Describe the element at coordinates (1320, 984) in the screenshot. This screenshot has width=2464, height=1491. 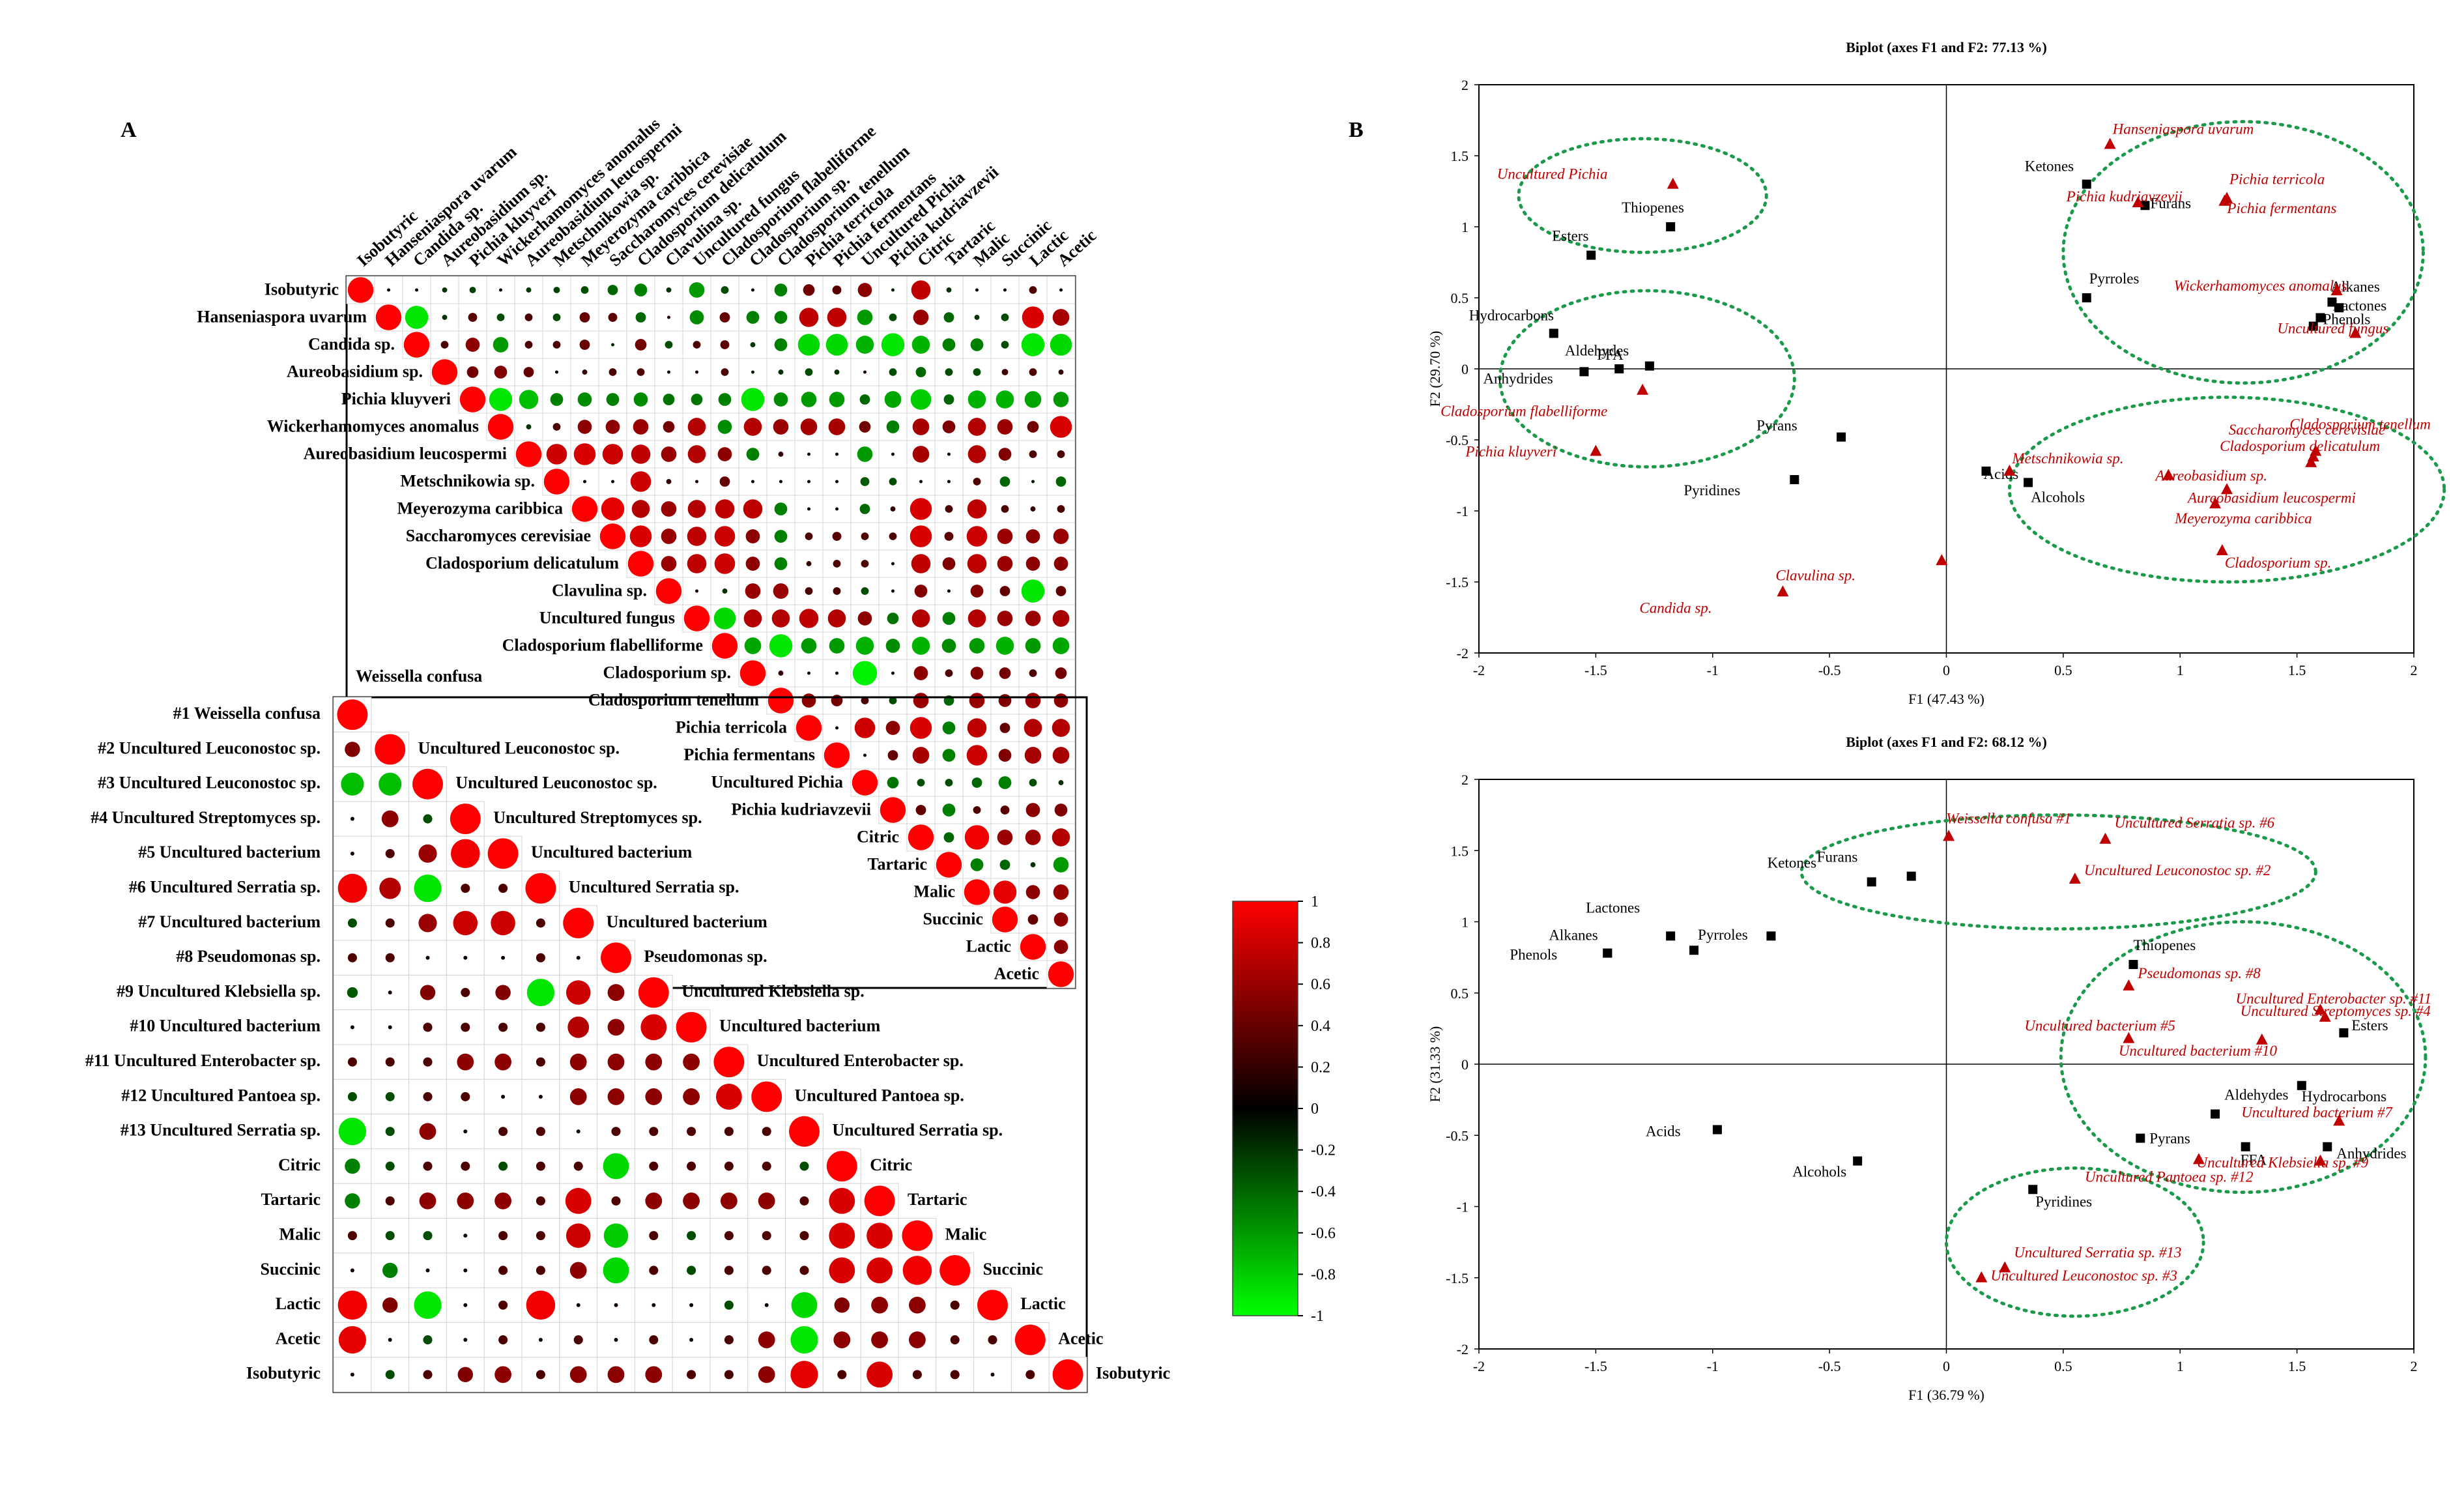
I see `colorbar-tick-label: 0.6` at that location.